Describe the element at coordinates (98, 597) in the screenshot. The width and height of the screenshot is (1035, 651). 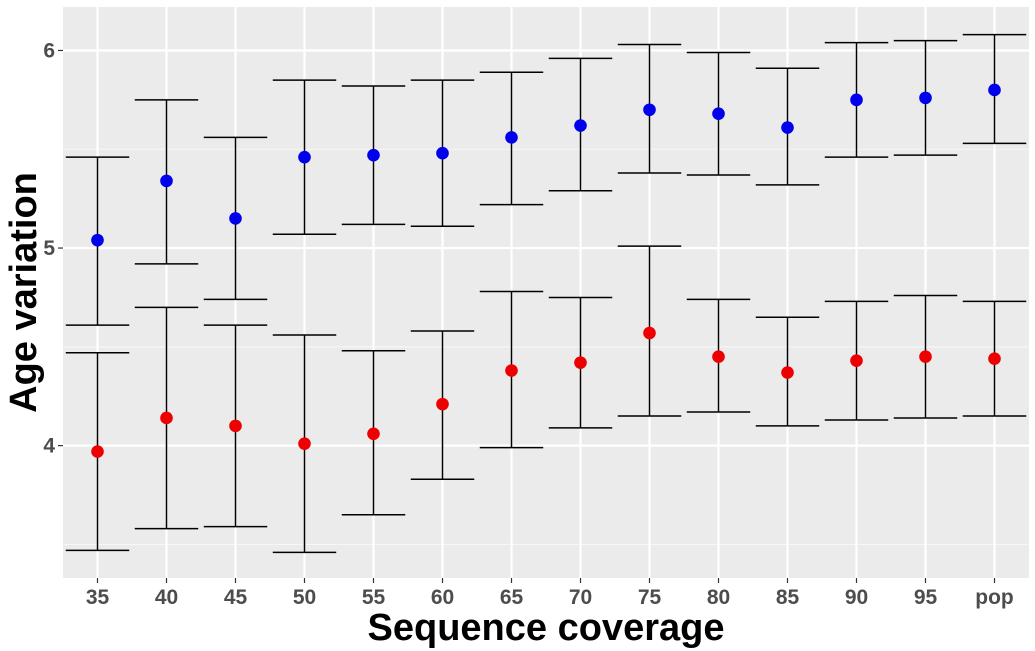
I see `x-tick-label: 35` at that location.